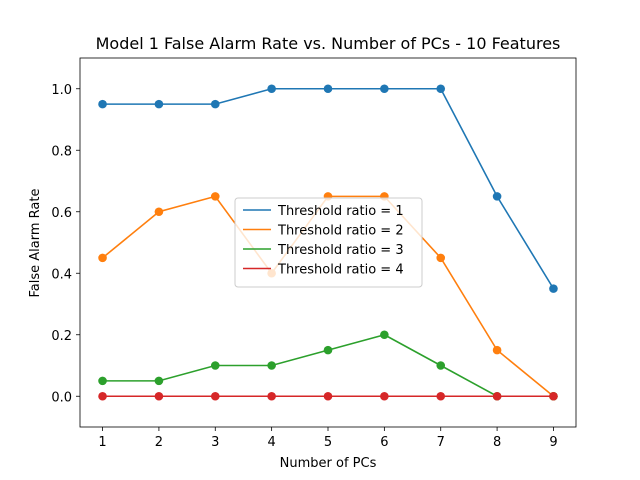 This screenshot has height=480, width=640. Describe the element at coordinates (271, 442) in the screenshot. I see `x-tick-label: 4` at that location.